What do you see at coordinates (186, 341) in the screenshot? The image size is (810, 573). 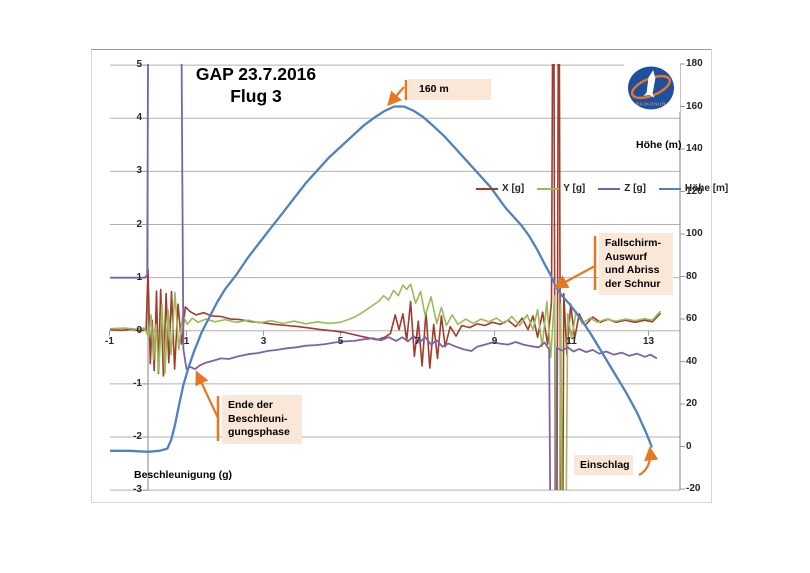 I see `x-tick-1: 1` at bounding box center [186, 341].